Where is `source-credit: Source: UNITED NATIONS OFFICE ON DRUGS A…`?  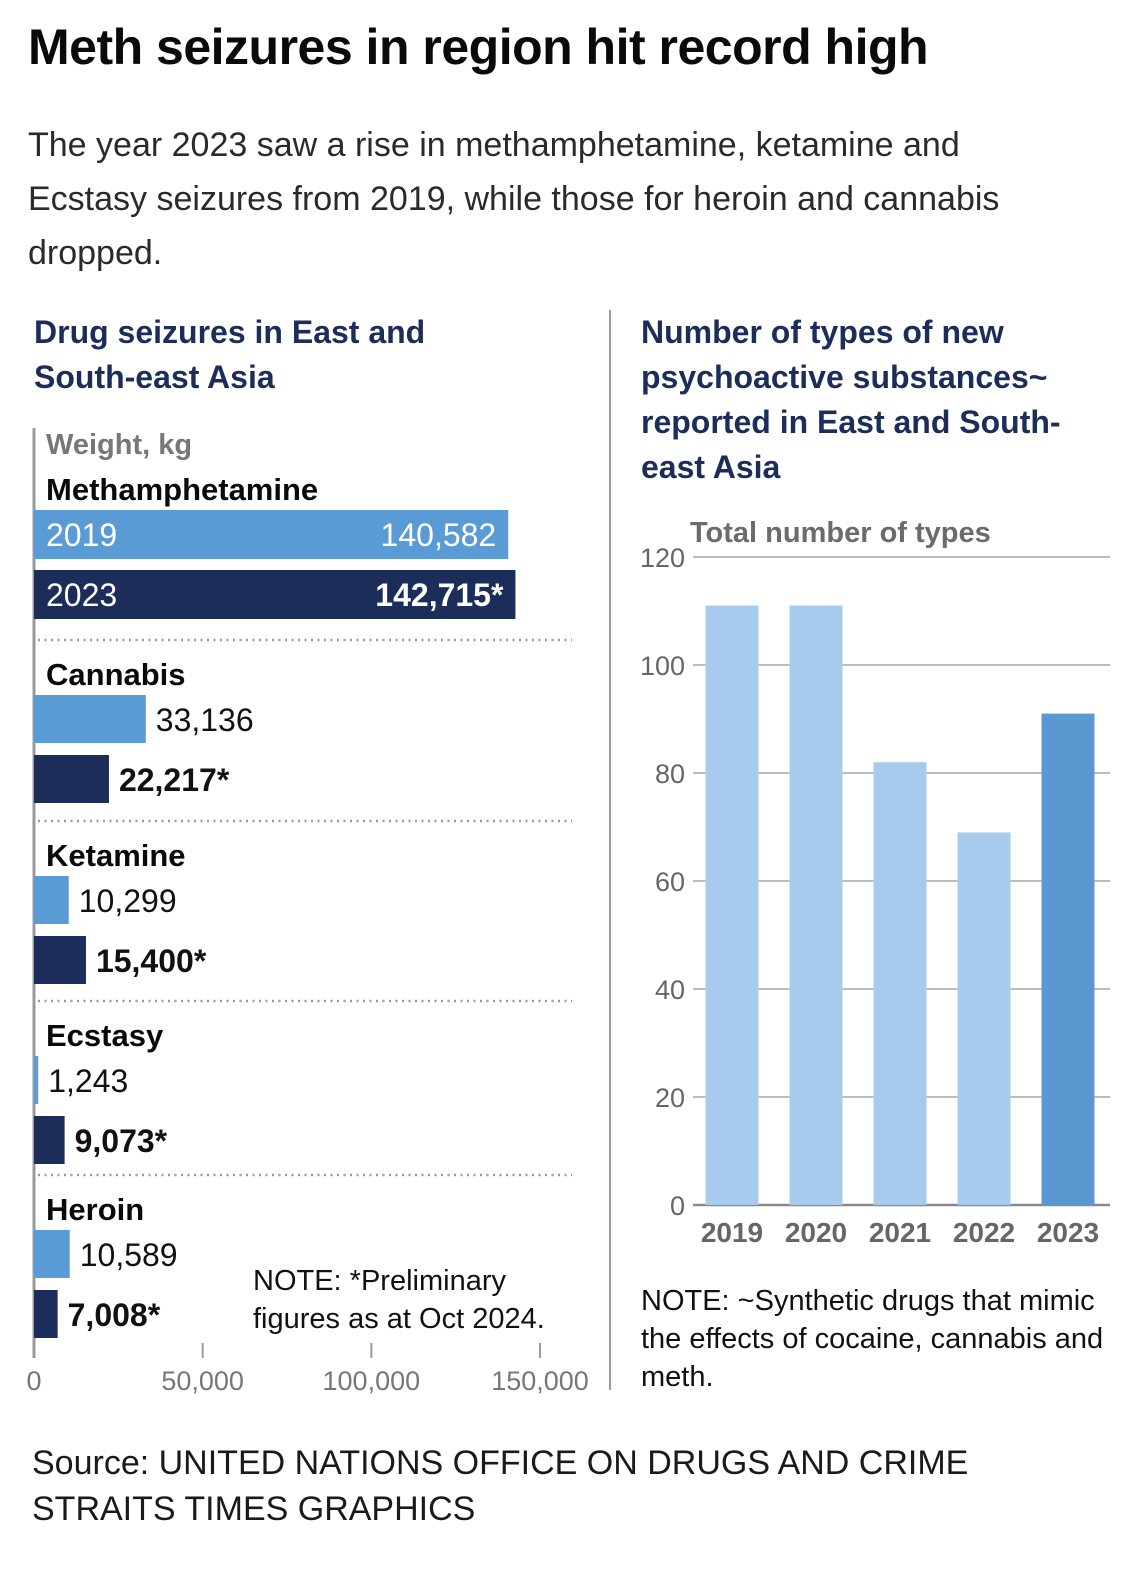
source-credit: Source: UNITED NATIONS OFFICE ON DRUGS A… is located at coordinates (500, 1486).